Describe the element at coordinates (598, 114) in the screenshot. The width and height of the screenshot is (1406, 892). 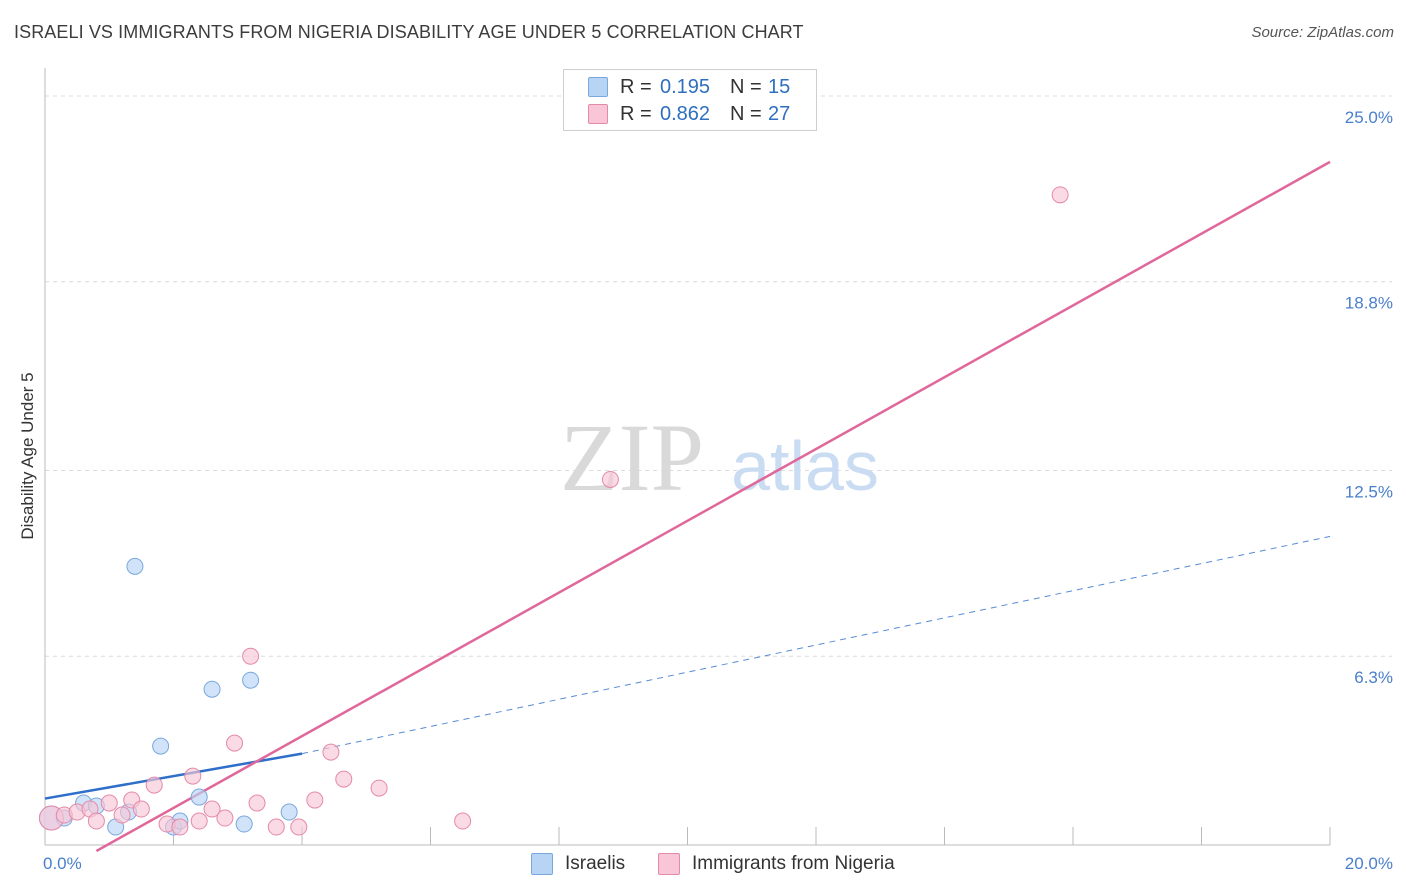
I see `legend-swatch-pink` at that location.